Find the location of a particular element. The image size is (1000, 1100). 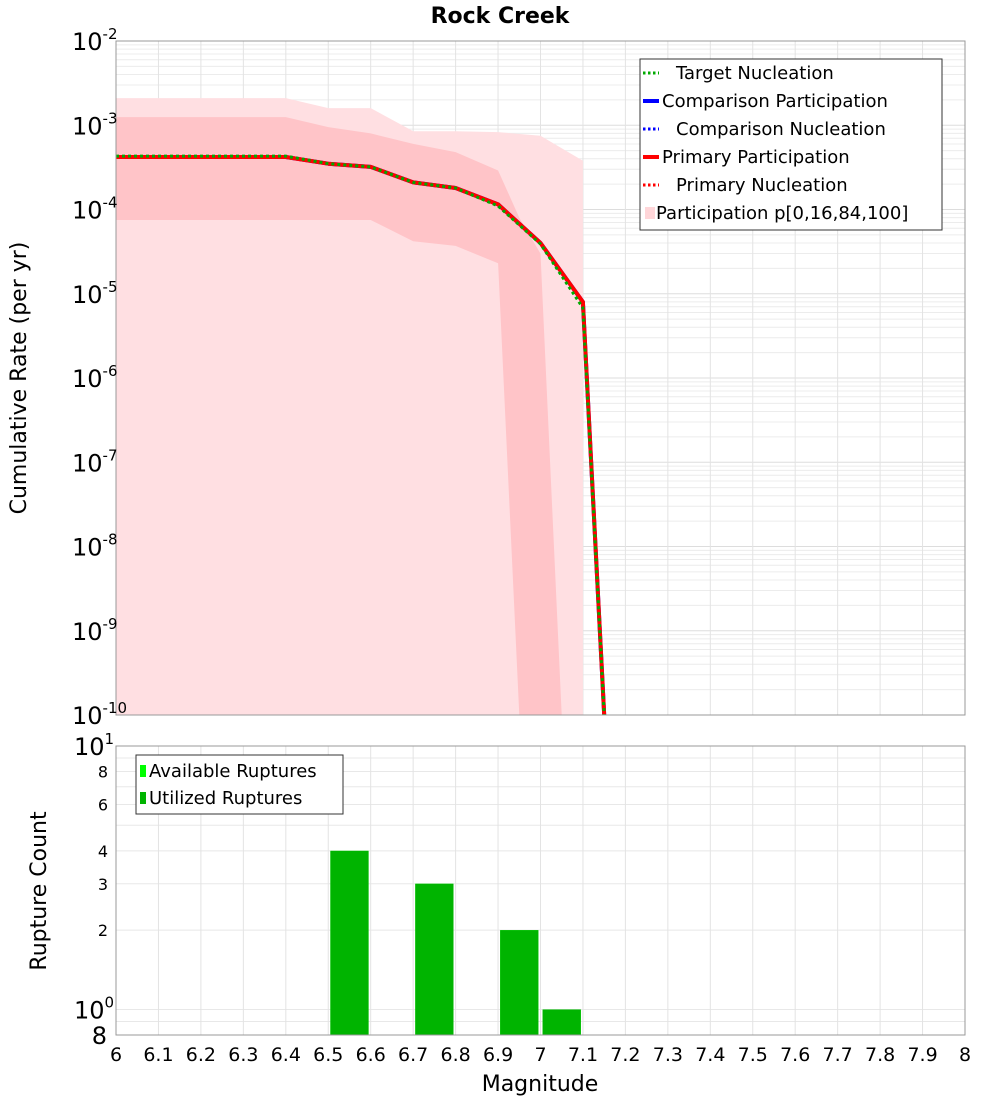

rate-y-tick-exponent: -3 is located at coordinates (110, 118).